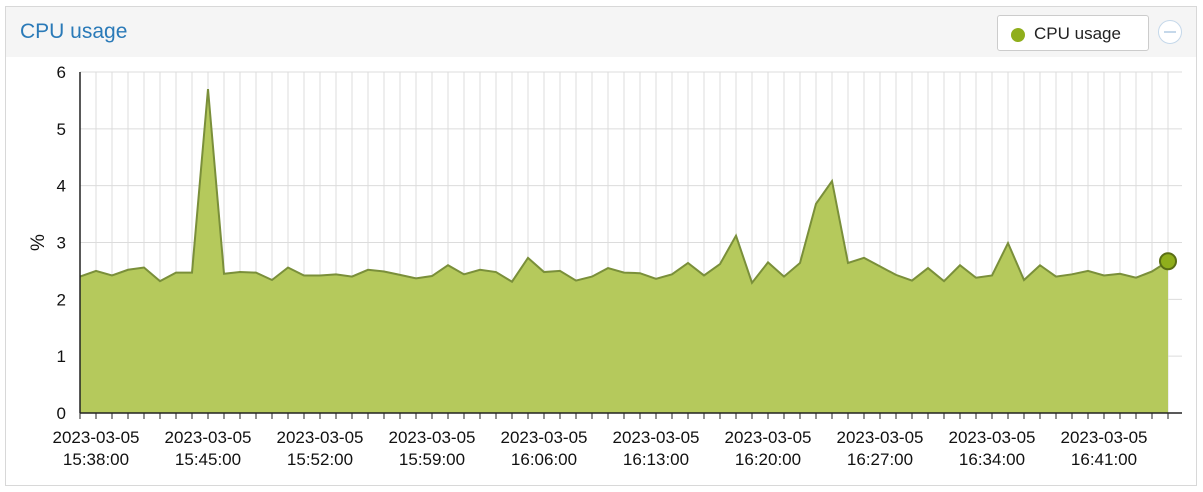  I want to click on y-tick-label: 1, so click(61, 356).